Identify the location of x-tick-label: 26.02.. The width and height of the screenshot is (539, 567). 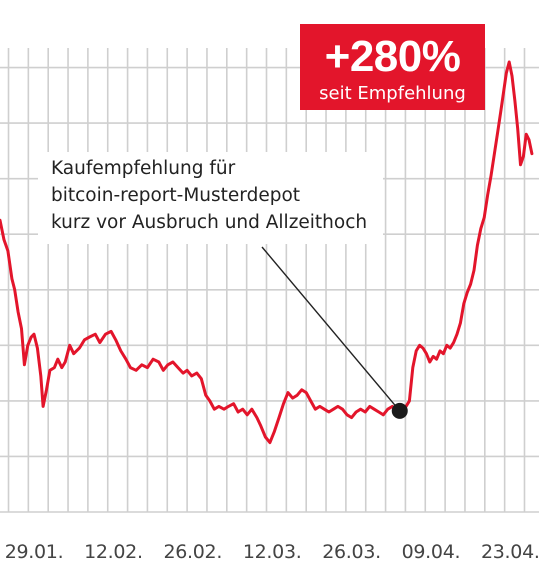
(192, 552).